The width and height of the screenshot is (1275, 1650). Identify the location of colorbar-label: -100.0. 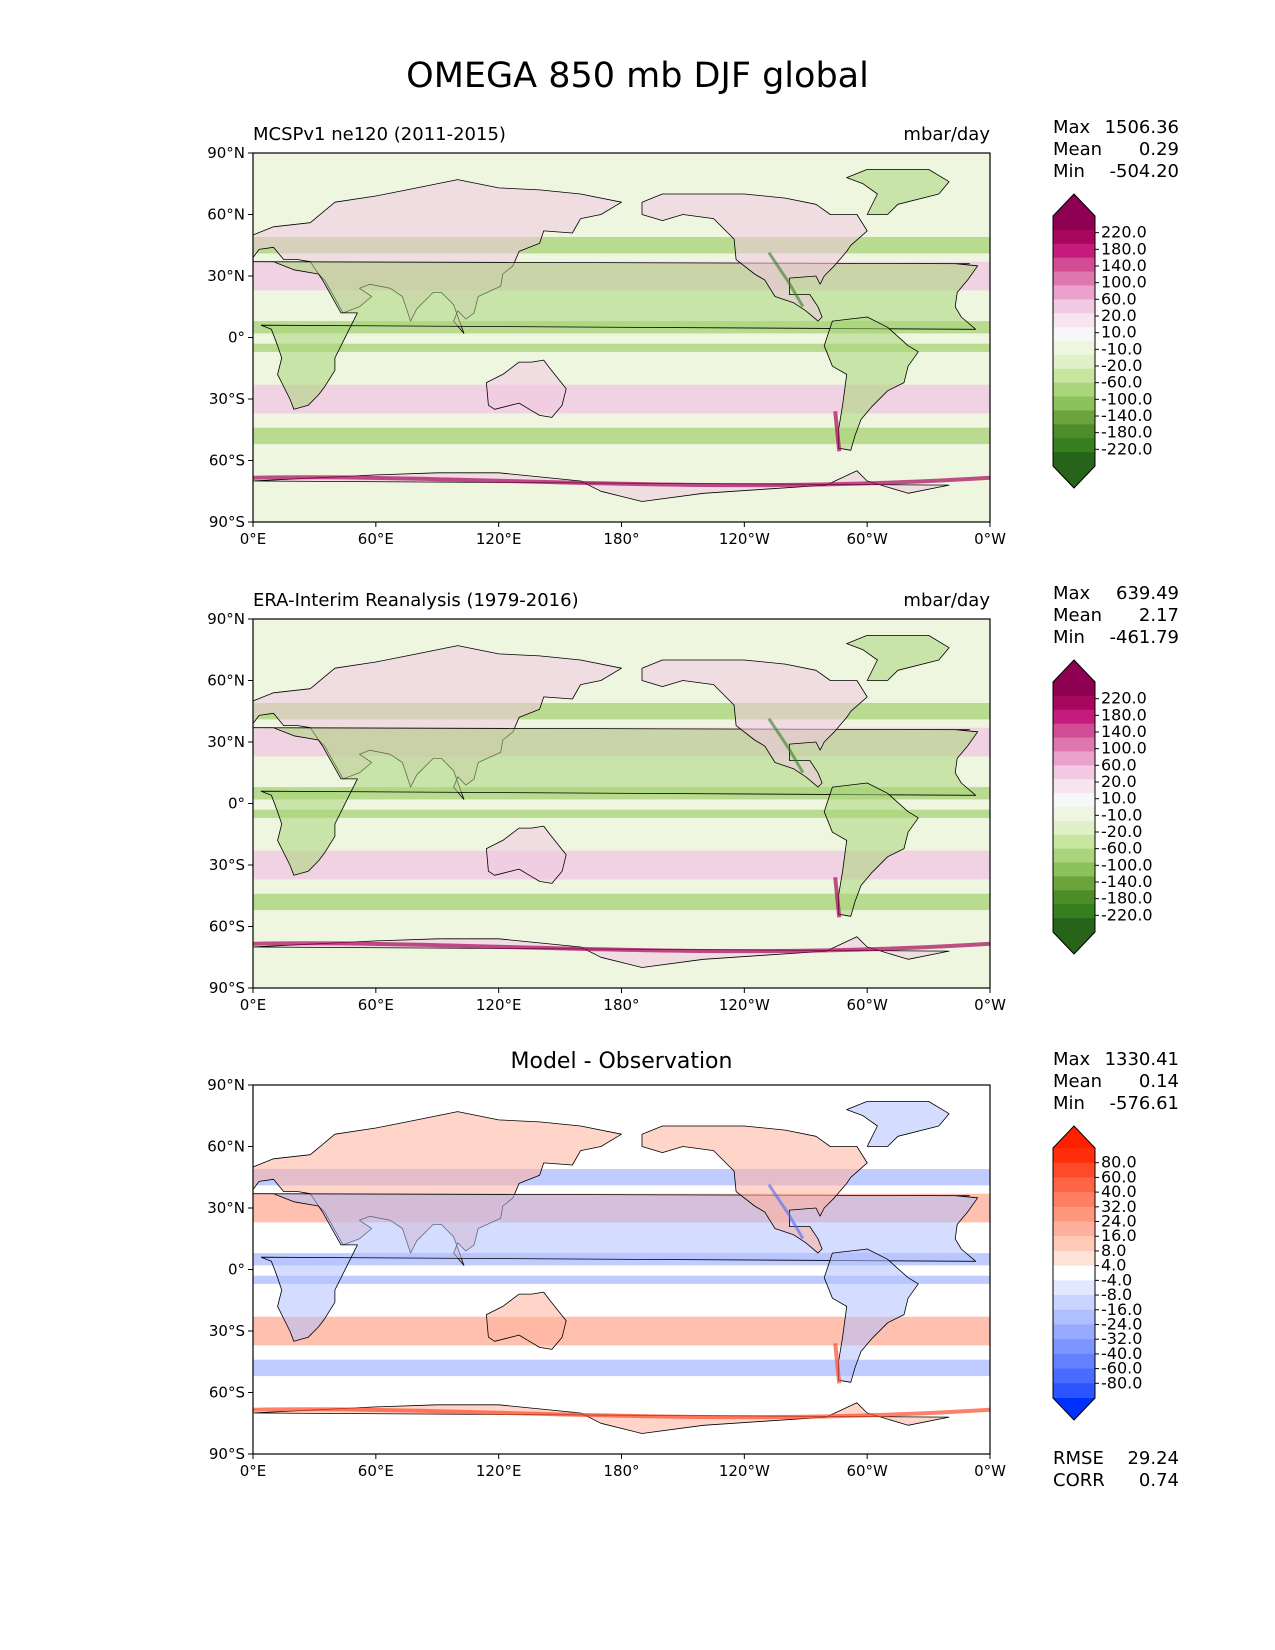
(1127, 864).